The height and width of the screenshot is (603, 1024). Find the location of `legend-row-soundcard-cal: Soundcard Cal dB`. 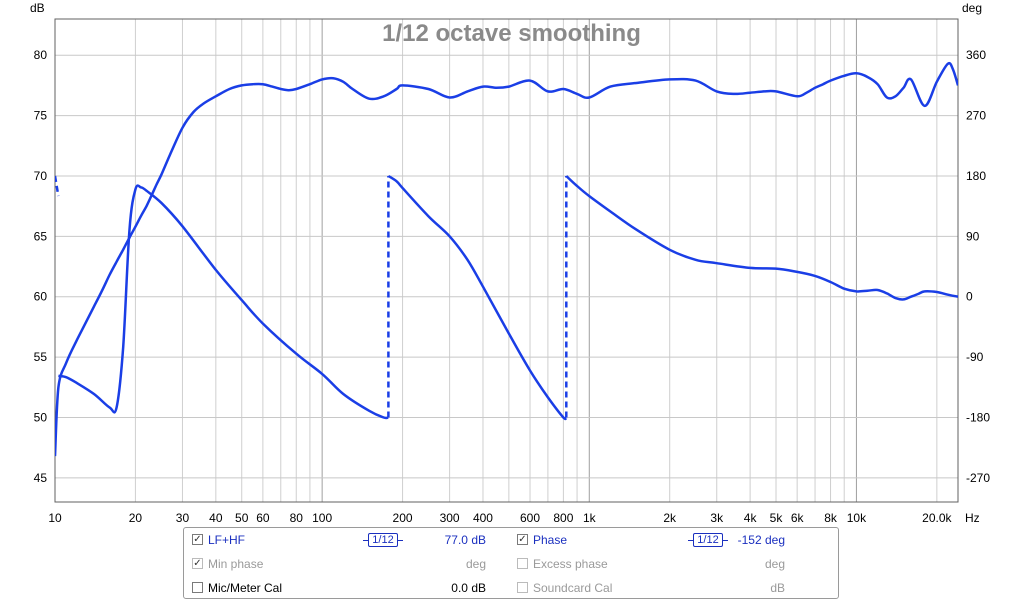

legend-row-soundcard-cal: Soundcard Cal dB is located at coordinates (667, 588).